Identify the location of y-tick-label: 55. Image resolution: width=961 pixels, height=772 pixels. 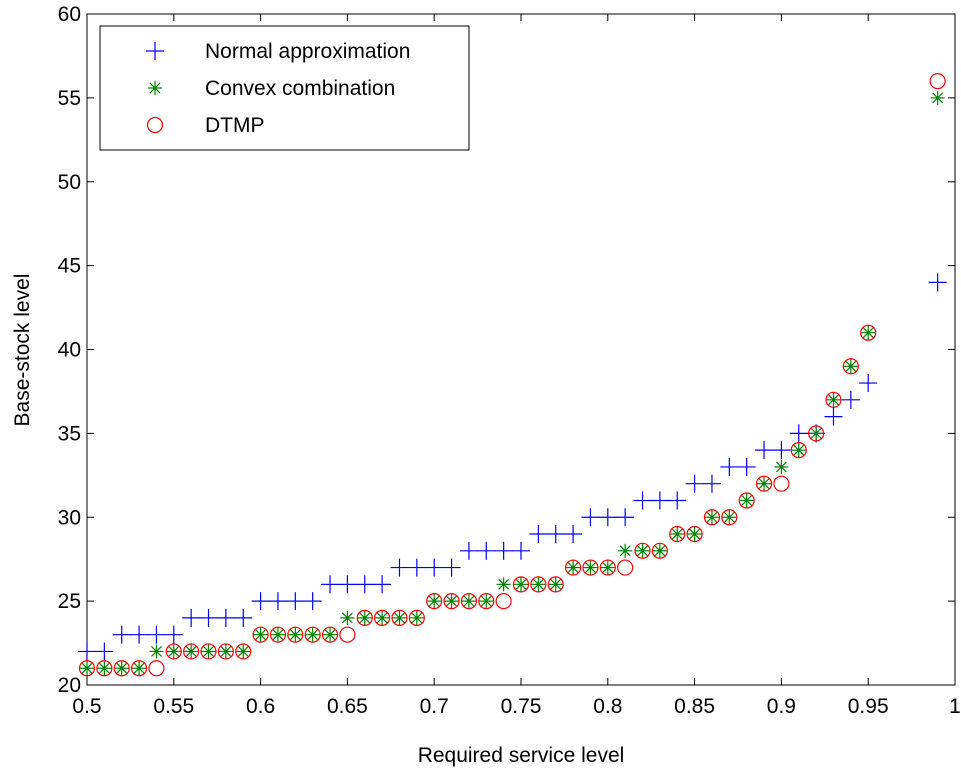
(69, 98).